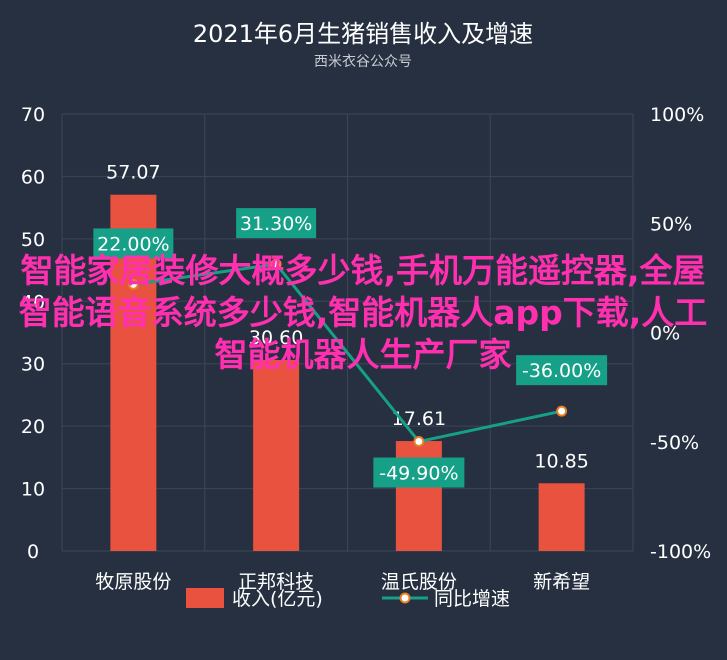 The image size is (727, 660). What do you see at coordinates (133, 582) in the screenshot?
I see `x-tick-label: 牧原股份` at bounding box center [133, 582].